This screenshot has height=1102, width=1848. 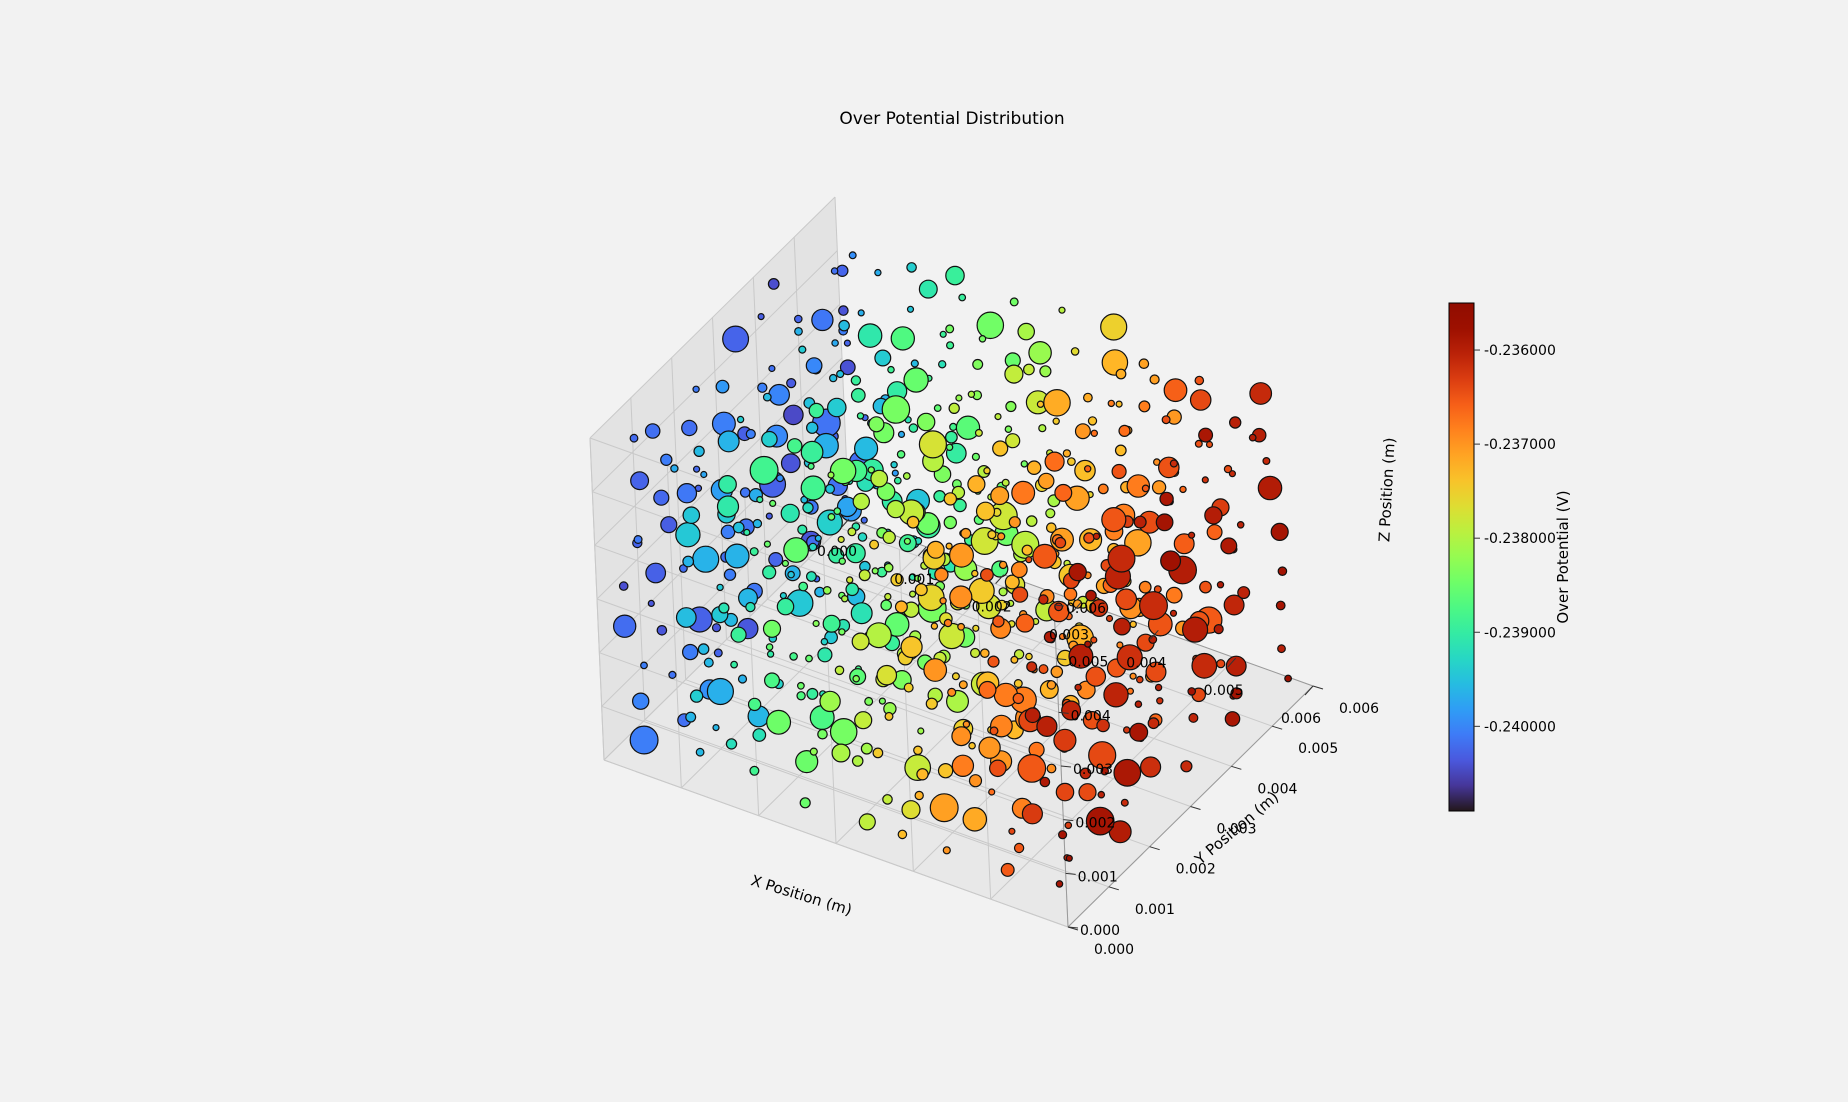 I want to click on z-tick-label: 0.001, so click(x=1098, y=877).